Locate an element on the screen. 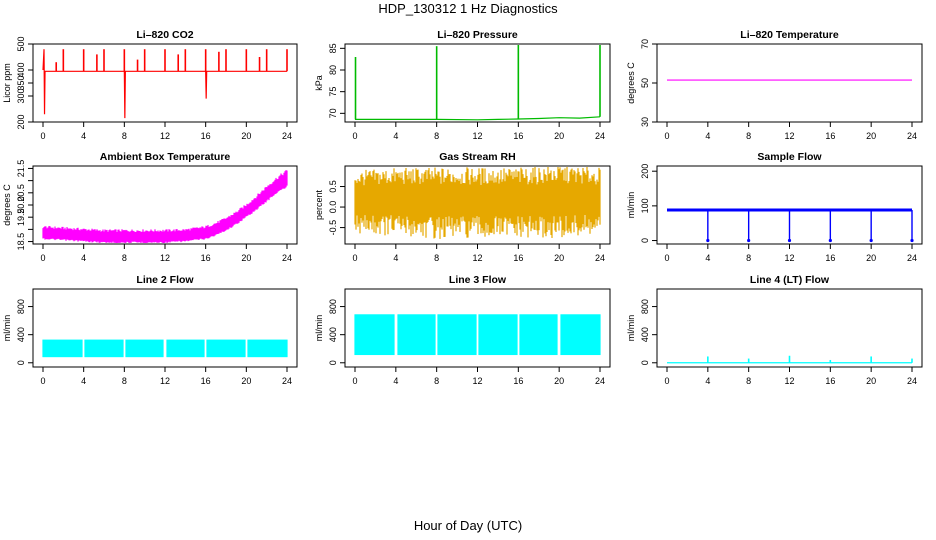 The width and height of the screenshot is (936, 540). panel-9: Line 4 (LT) Flow ml/min 0 4 8 12 16 20 24 0 400 800 is located at coordinates (774, 330).